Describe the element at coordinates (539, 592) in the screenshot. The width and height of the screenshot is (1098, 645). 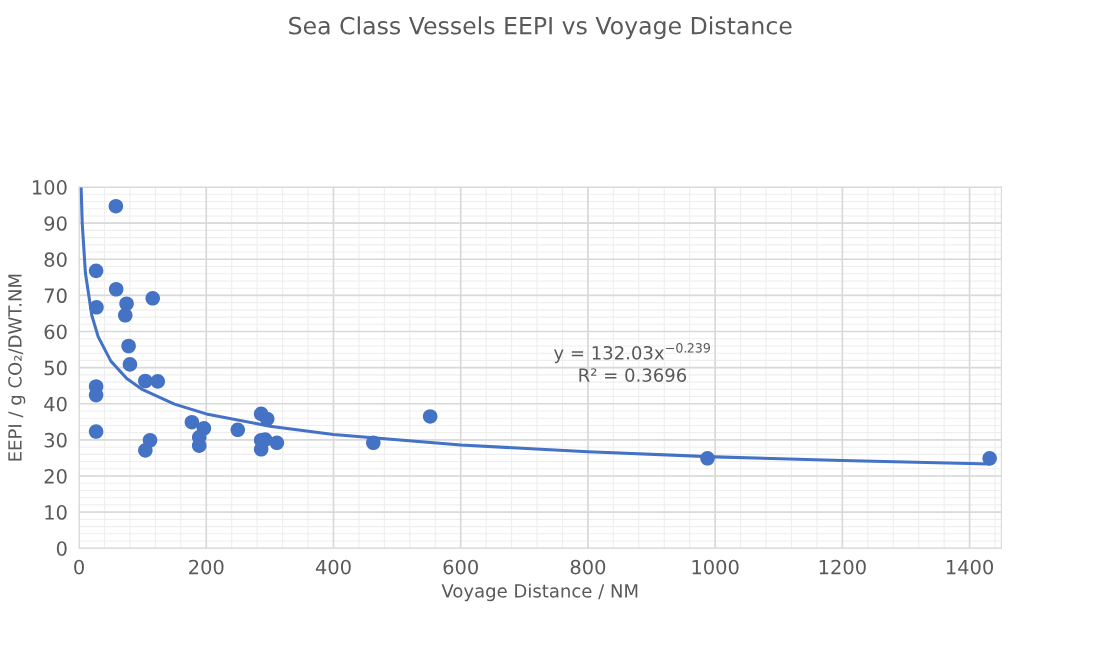
I see `x-axis-title: Voyage Distance / NM` at that location.